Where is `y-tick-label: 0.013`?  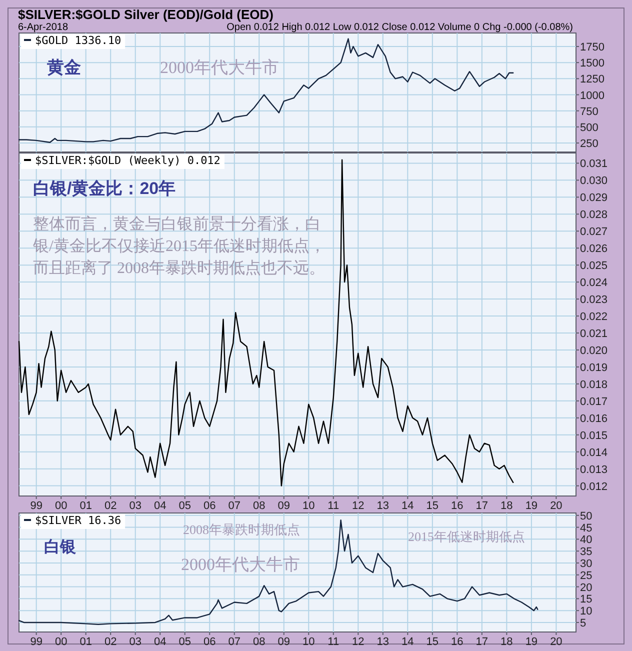 y-tick-label: 0.013 is located at coordinates (594, 470).